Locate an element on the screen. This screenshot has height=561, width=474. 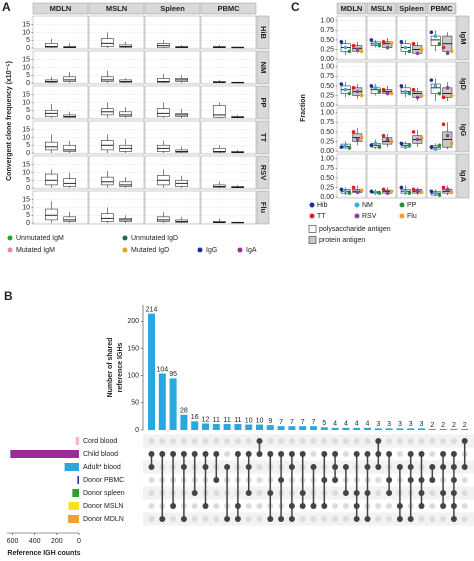
set-label: Child blood is located at coordinates (100, 454).